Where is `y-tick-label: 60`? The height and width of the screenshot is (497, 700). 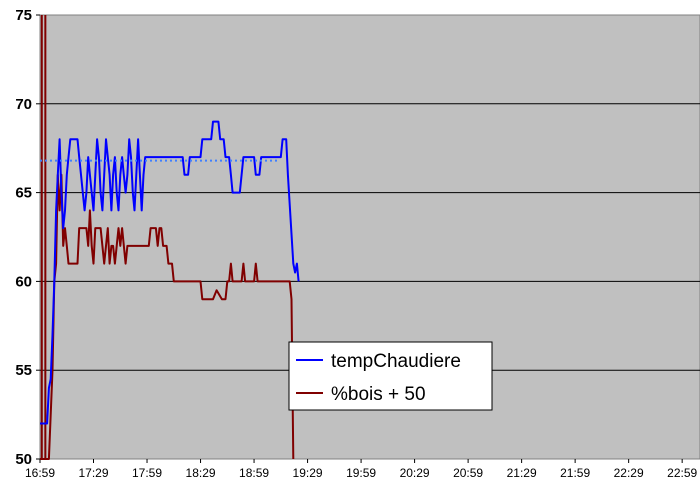 y-tick-label: 60 is located at coordinates (23, 281).